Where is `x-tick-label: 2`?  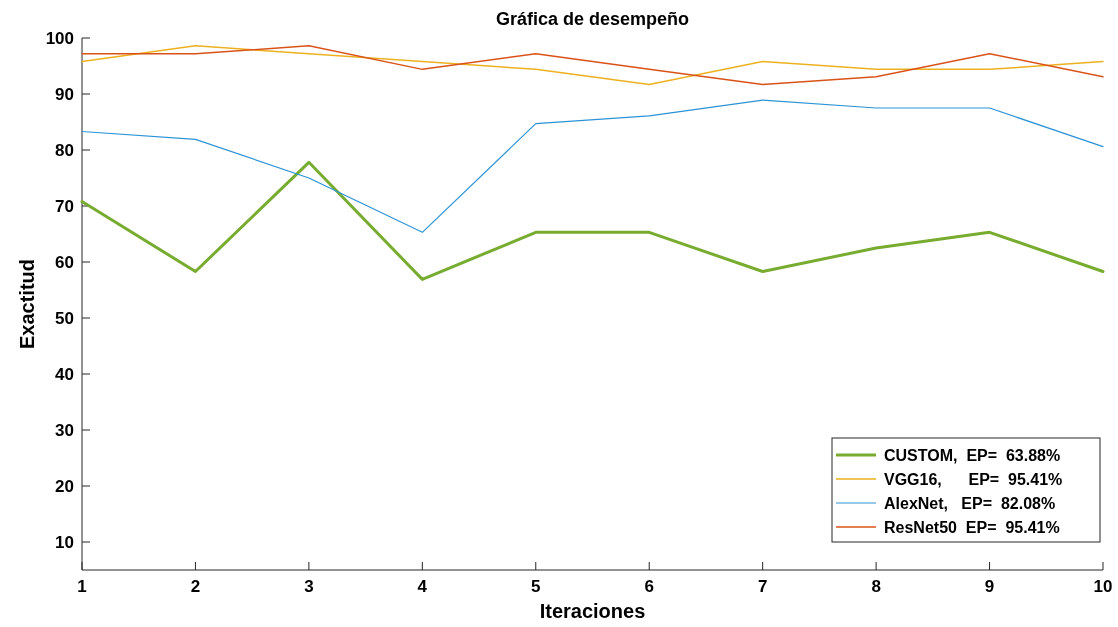
x-tick-label: 2 is located at coordinates (195, 586).